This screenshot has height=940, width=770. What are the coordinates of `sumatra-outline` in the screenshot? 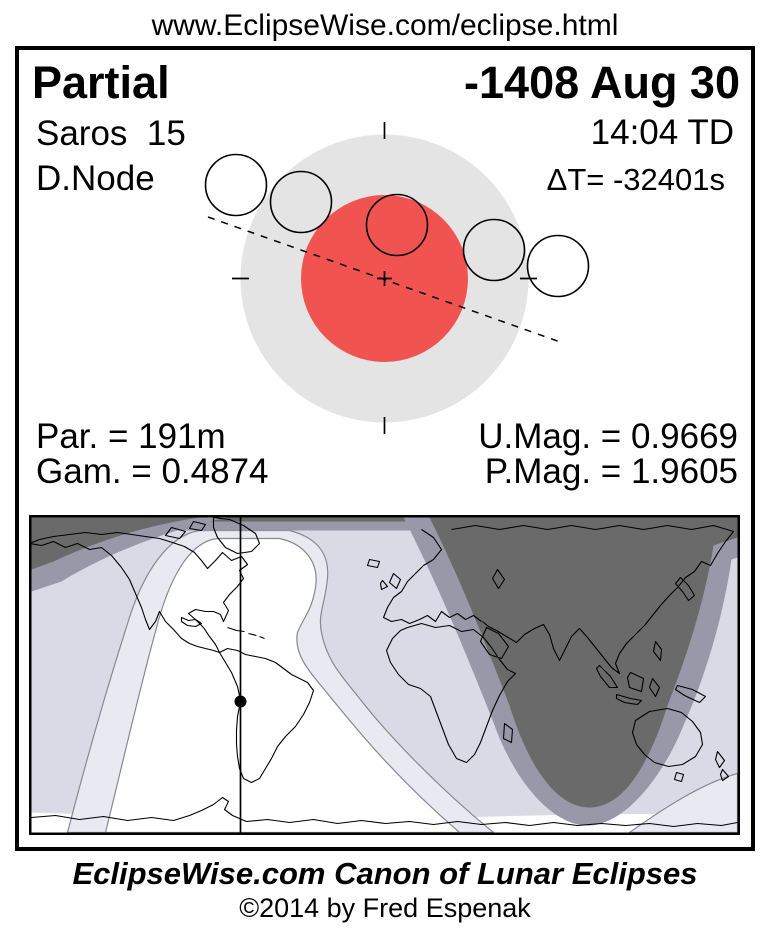 It's located at (607, 676).